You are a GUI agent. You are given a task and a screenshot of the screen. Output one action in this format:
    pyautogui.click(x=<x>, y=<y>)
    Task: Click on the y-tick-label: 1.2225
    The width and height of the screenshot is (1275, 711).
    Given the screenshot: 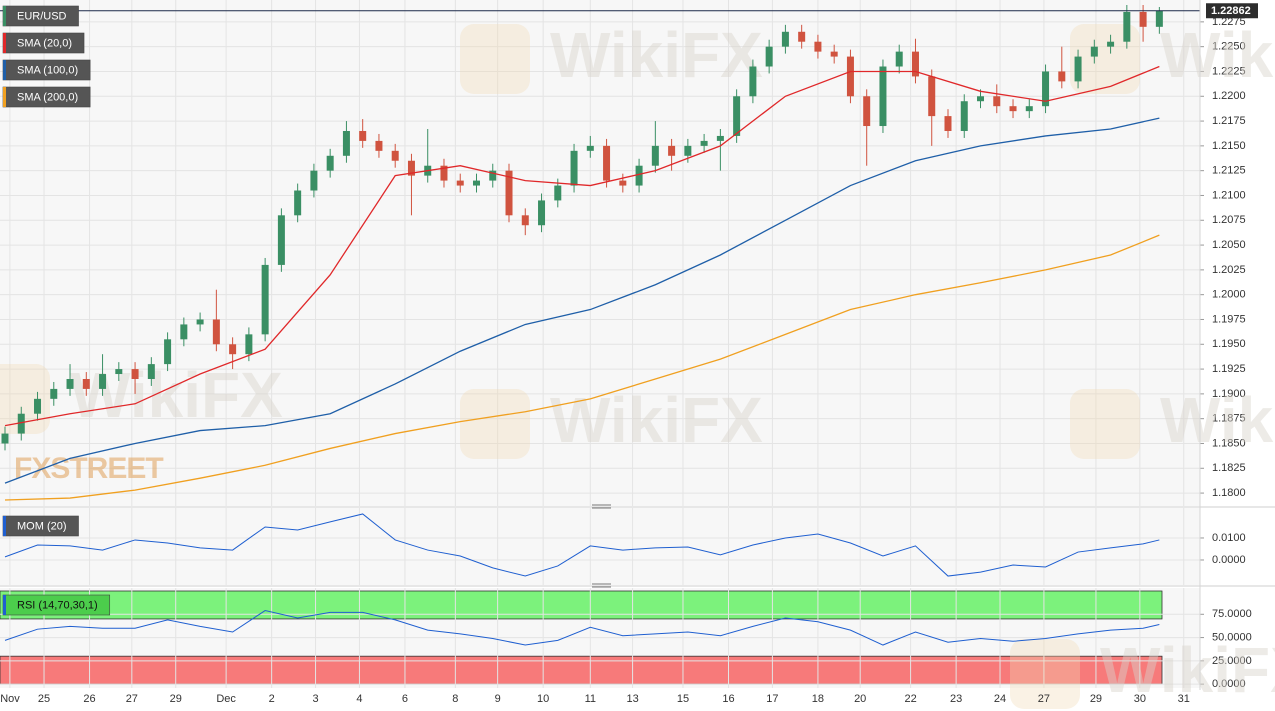 What is the action you would take?
    pyautogui.click(x=1229, y=71)
    